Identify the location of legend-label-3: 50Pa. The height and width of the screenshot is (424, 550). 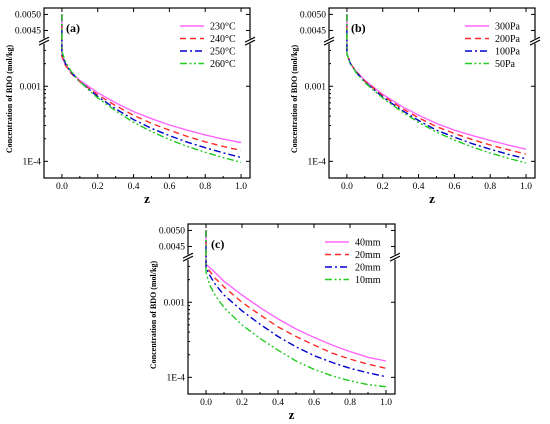
(505, 64).